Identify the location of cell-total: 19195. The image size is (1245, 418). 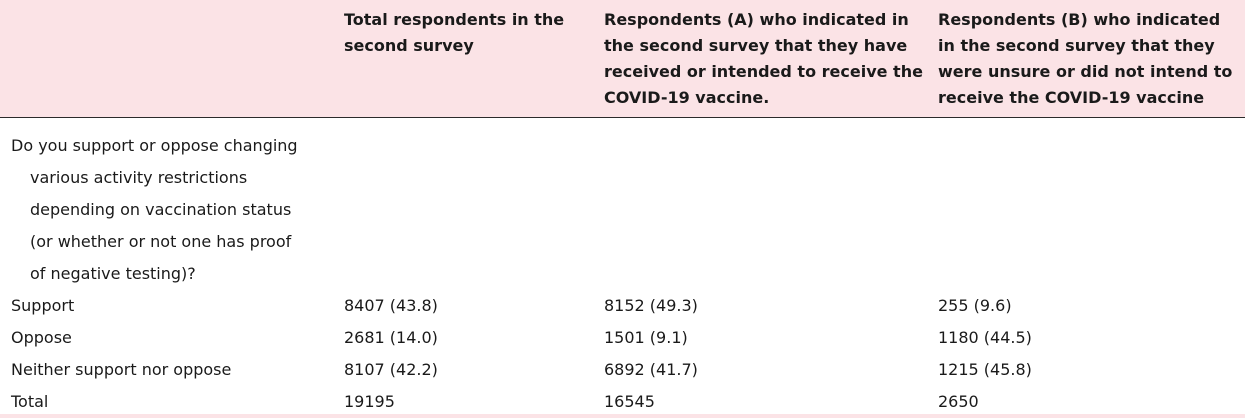
(369, 401).